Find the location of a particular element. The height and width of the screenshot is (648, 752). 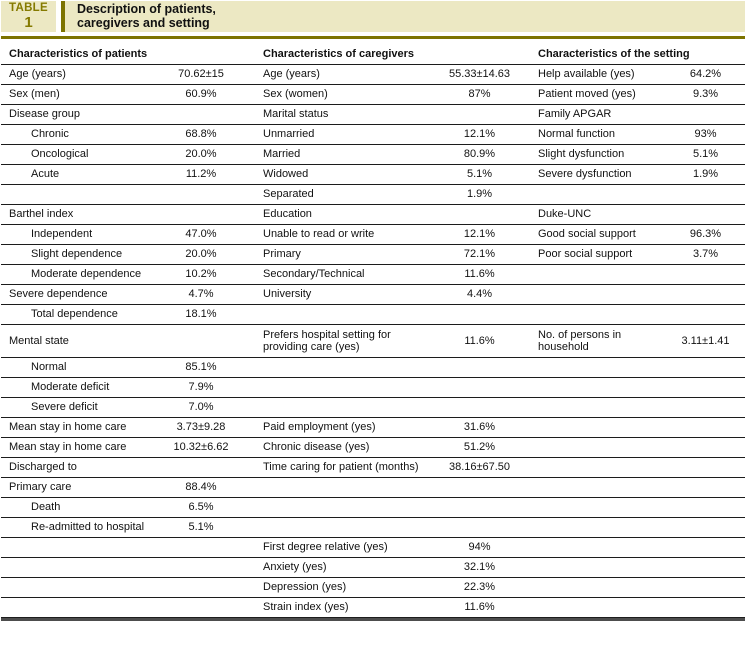

caregivers-label: Widowed is located at coordinates (286, 174).